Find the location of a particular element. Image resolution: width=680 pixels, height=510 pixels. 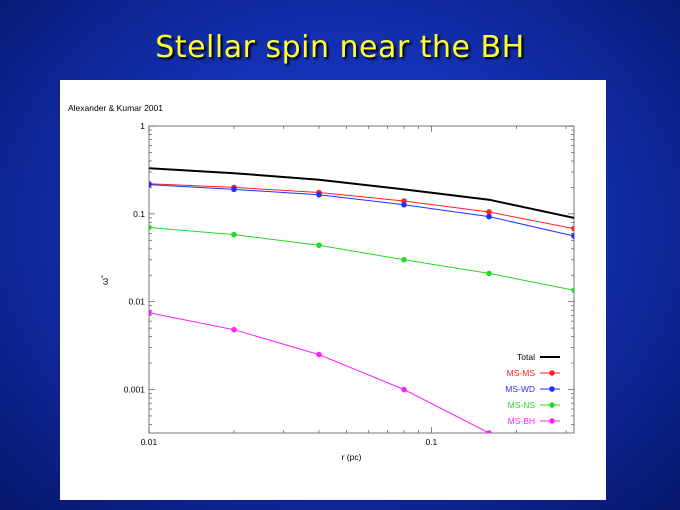

y-tick-label: 0.001 is located at coordinates (135, 390).